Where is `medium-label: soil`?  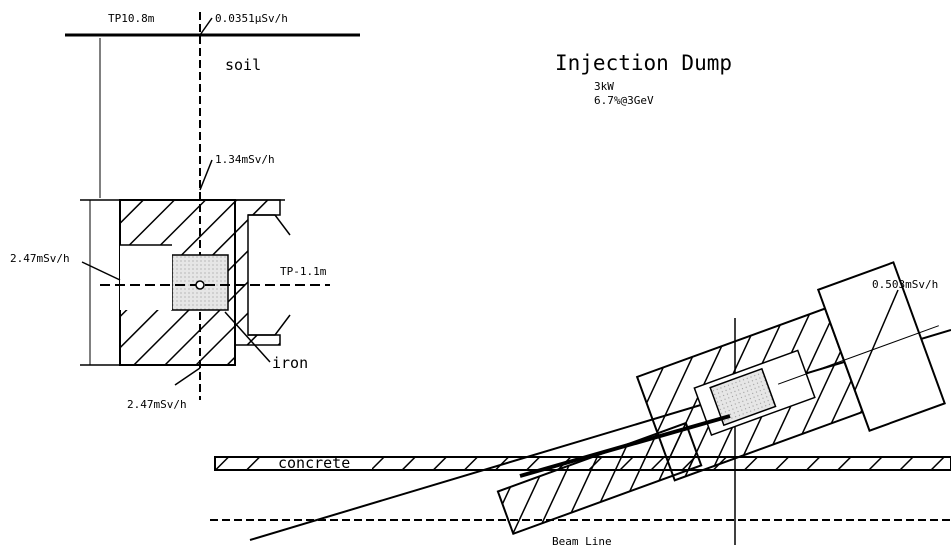 medium-label: soil is located at coordinates (243, 65).